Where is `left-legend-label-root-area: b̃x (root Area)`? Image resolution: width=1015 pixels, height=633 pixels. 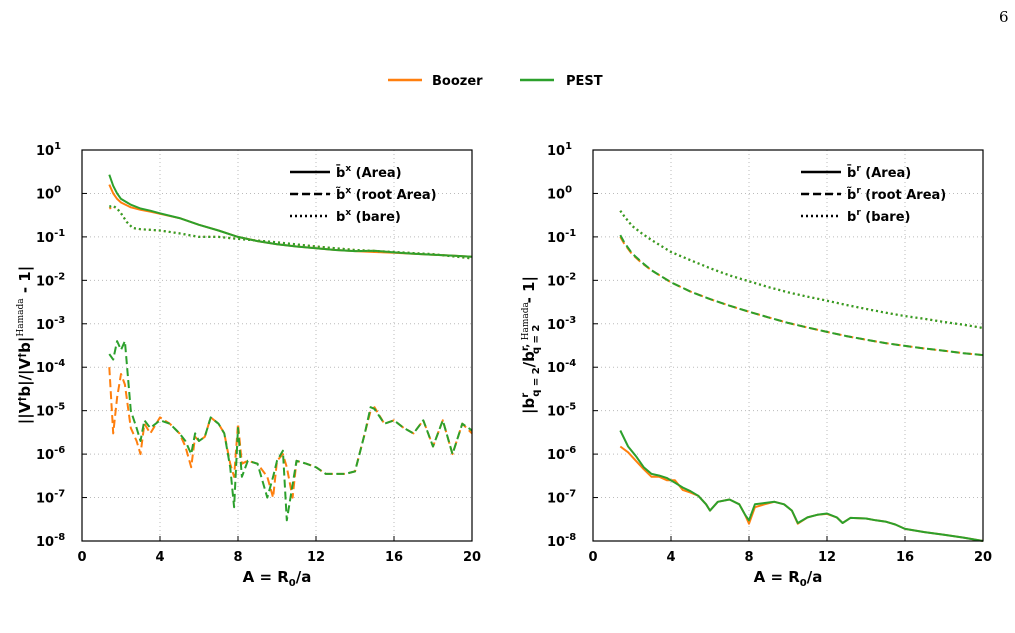 left-legend-label-root-area: b̃x (root Area) is located at coordinates (386, 194).